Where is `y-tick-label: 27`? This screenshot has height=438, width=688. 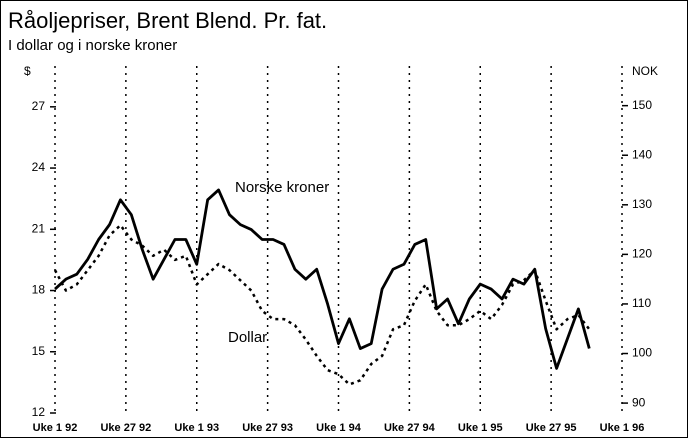
y-tick-label: 27 is located at coordinates (39, 106).